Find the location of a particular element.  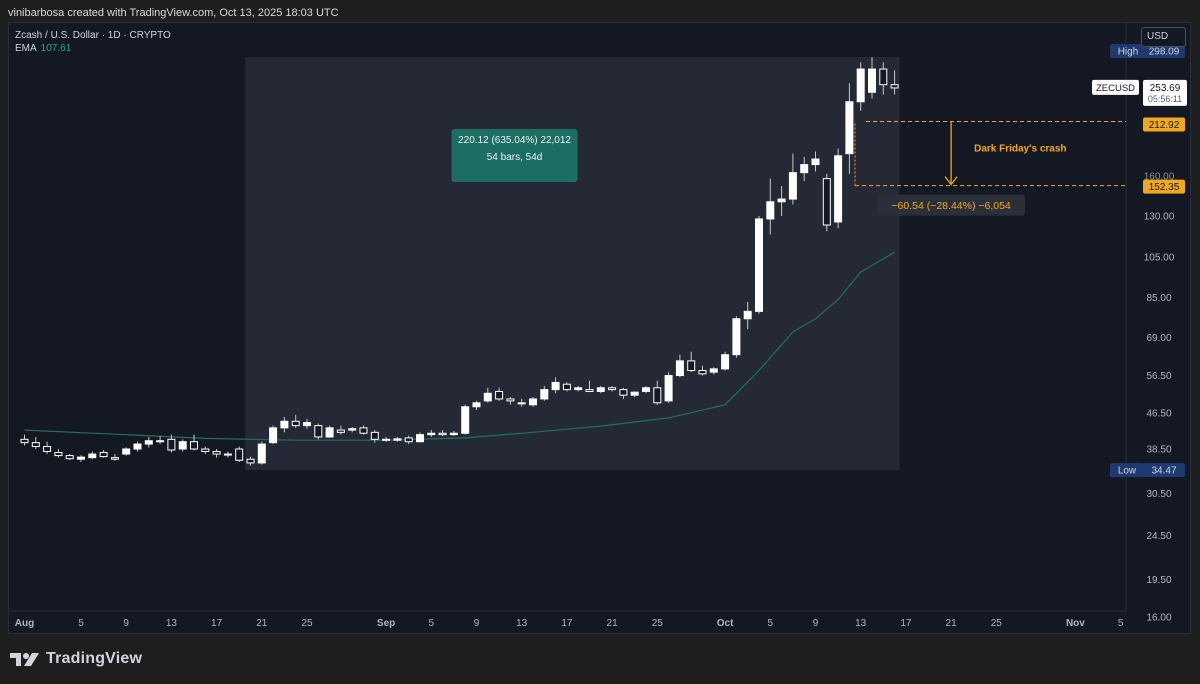

x-tick-label: 21 is located at coordinates (952, 623).